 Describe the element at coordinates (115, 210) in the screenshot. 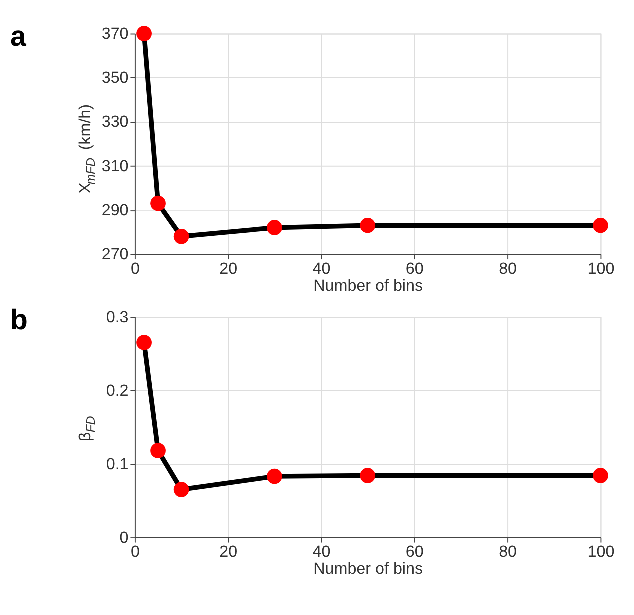

I see `y-tick-label: 290` at that location.